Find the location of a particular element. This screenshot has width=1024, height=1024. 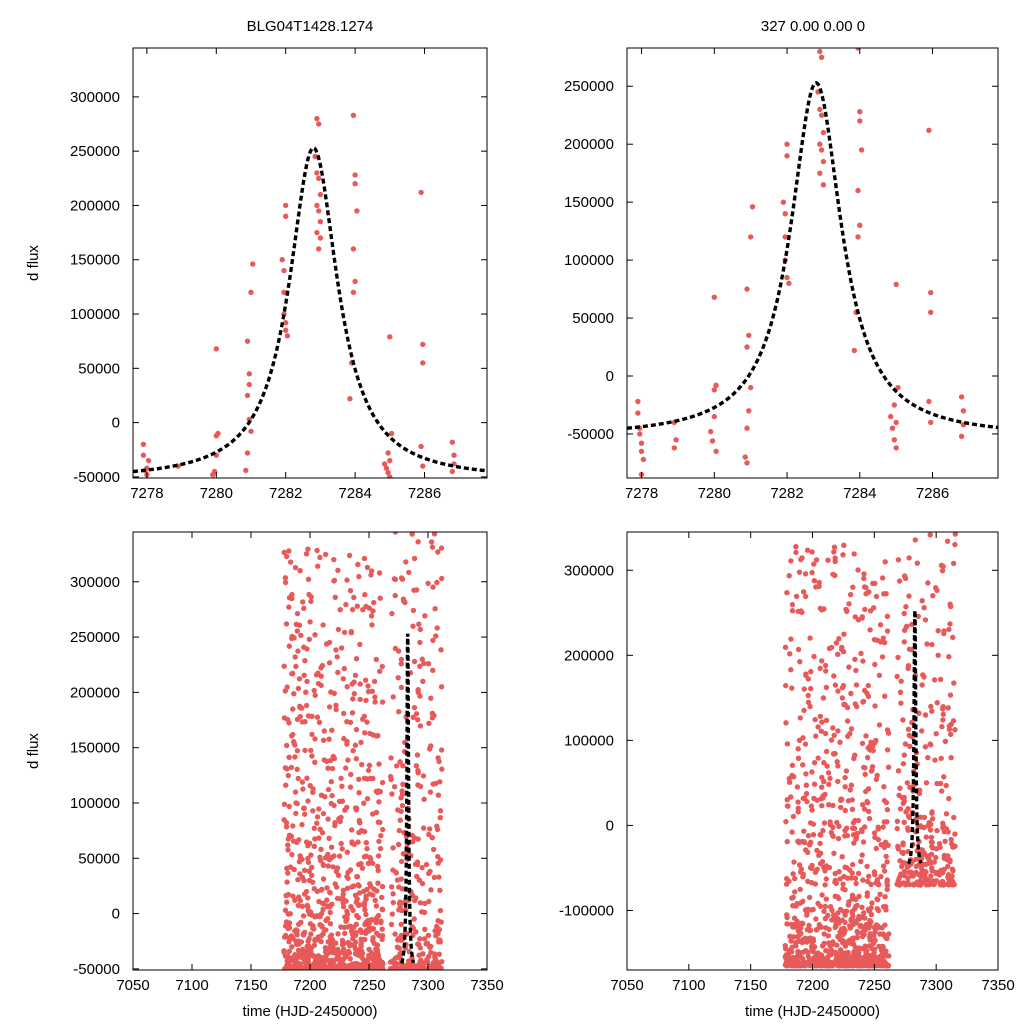

x-tick-label: 7150 is located at coordinates (250, 985).